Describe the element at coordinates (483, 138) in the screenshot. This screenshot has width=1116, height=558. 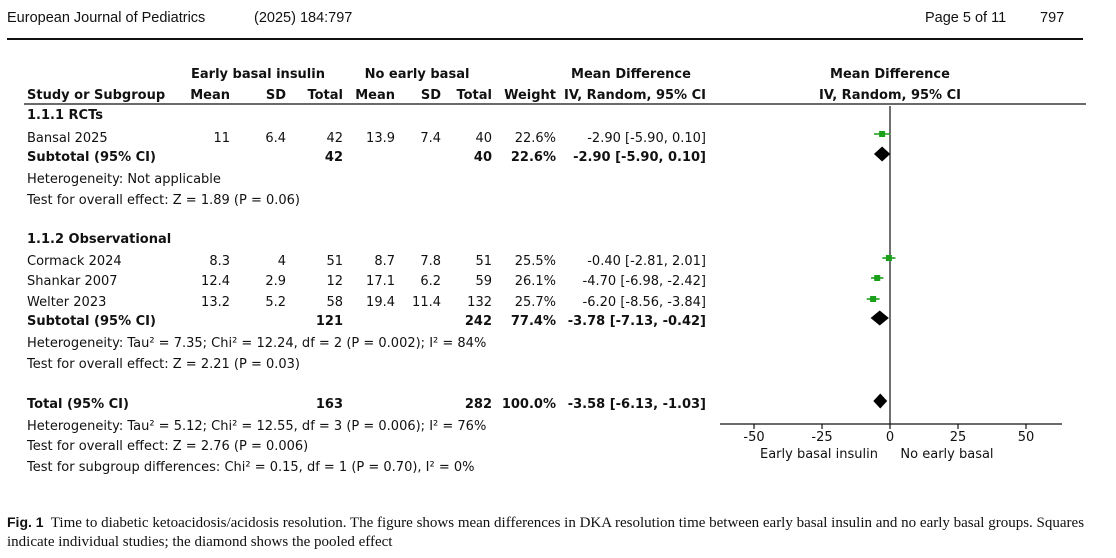
I see `total-2: 40` at that location.